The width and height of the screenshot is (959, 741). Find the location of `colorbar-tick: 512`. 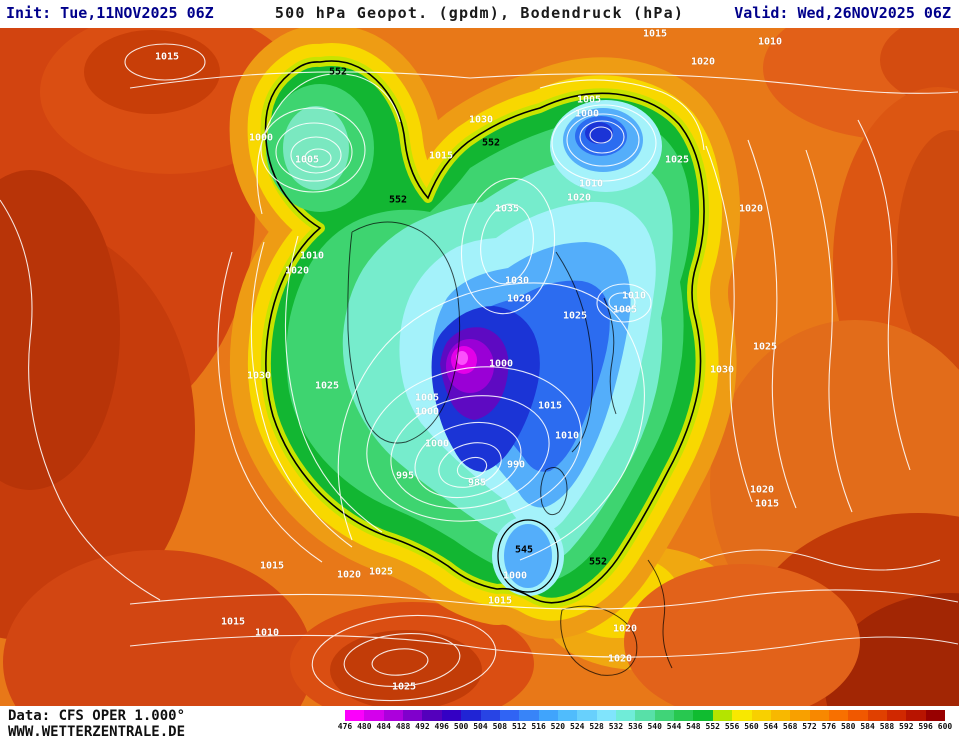

colorbar-tick: 512 is located at coordinates (519, 726).